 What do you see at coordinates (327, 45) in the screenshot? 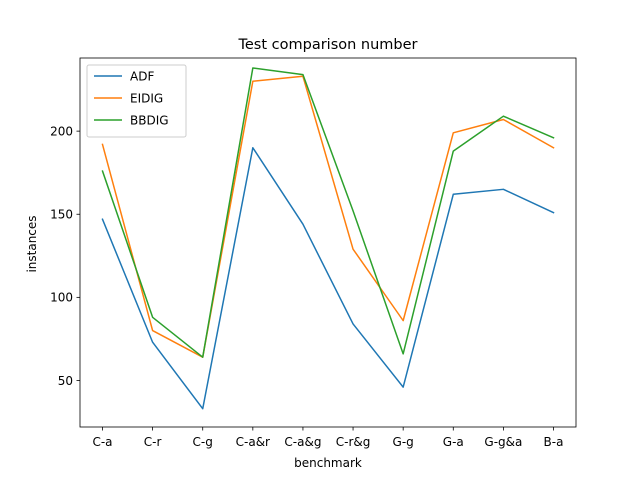
I see `chart-title: Test comparison number` at bounding box center [327, 45].